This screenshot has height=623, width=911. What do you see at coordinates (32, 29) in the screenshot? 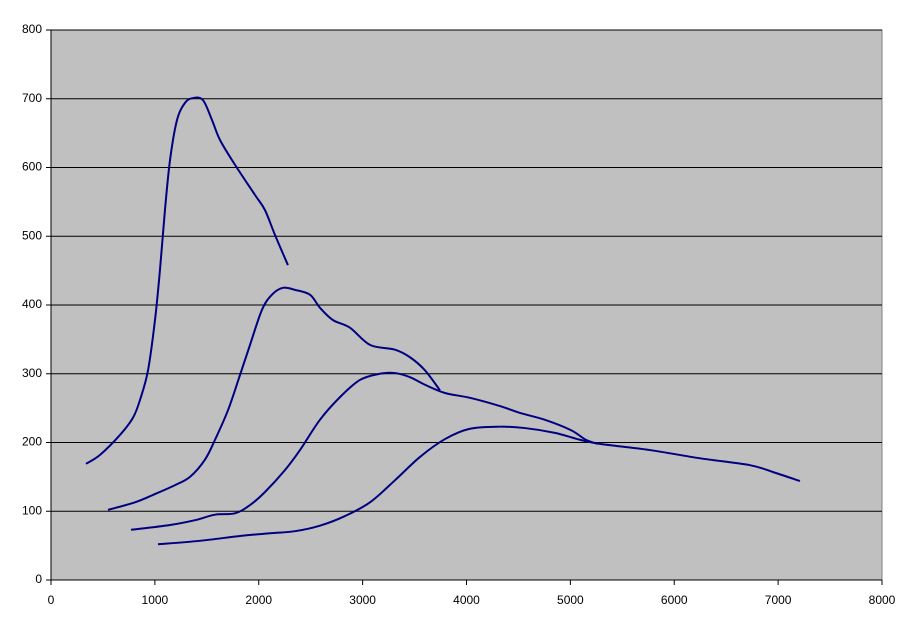
I see `y-tick-label: 800` at bounding box center [32, 29].